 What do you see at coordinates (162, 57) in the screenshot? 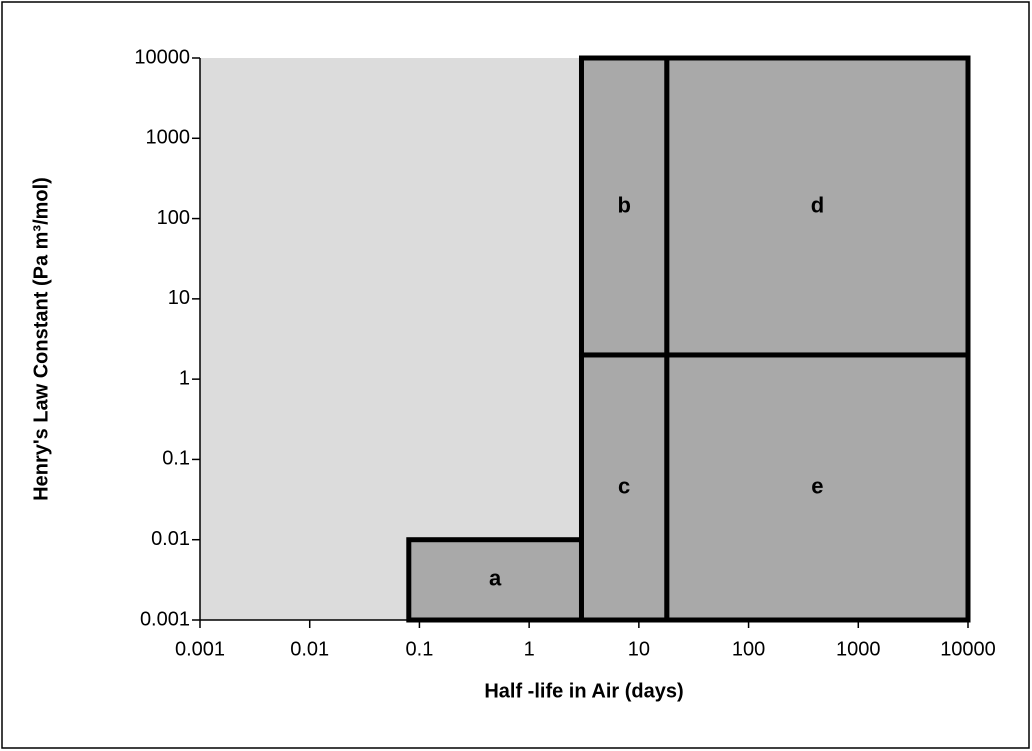
I see `y-tick-label: 10000` at bounding box center [162, 57].